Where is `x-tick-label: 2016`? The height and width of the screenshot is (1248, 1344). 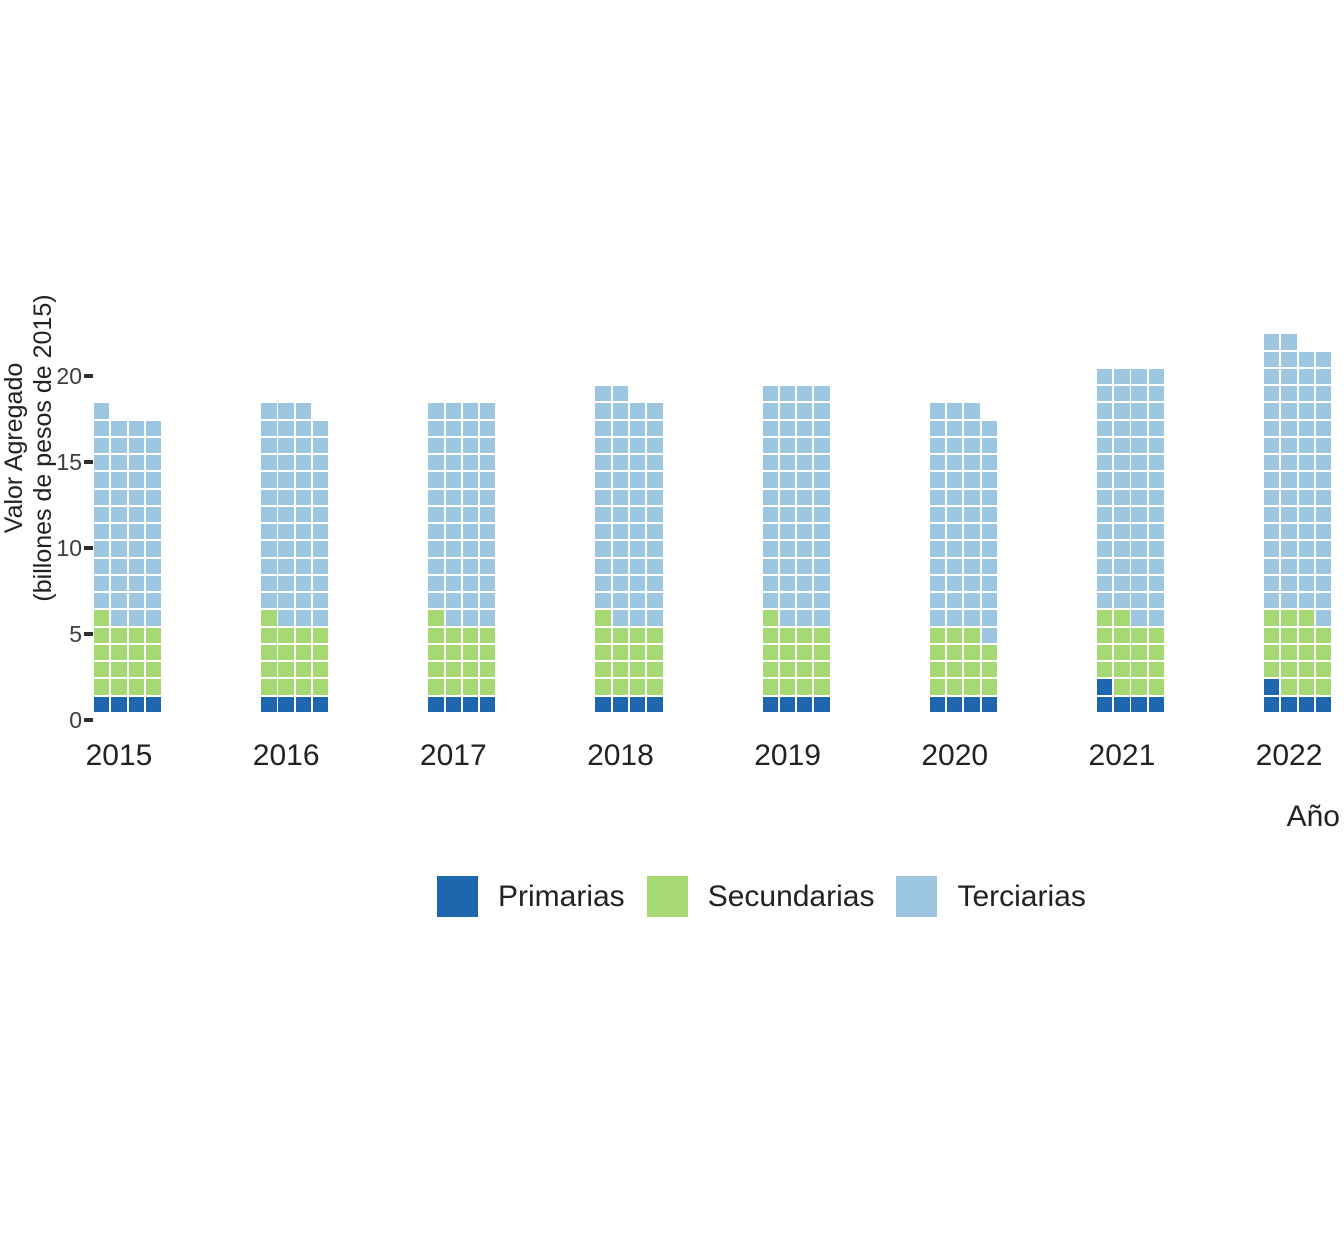
x-tick-label: 2016 is located at coordinates (286, 755).